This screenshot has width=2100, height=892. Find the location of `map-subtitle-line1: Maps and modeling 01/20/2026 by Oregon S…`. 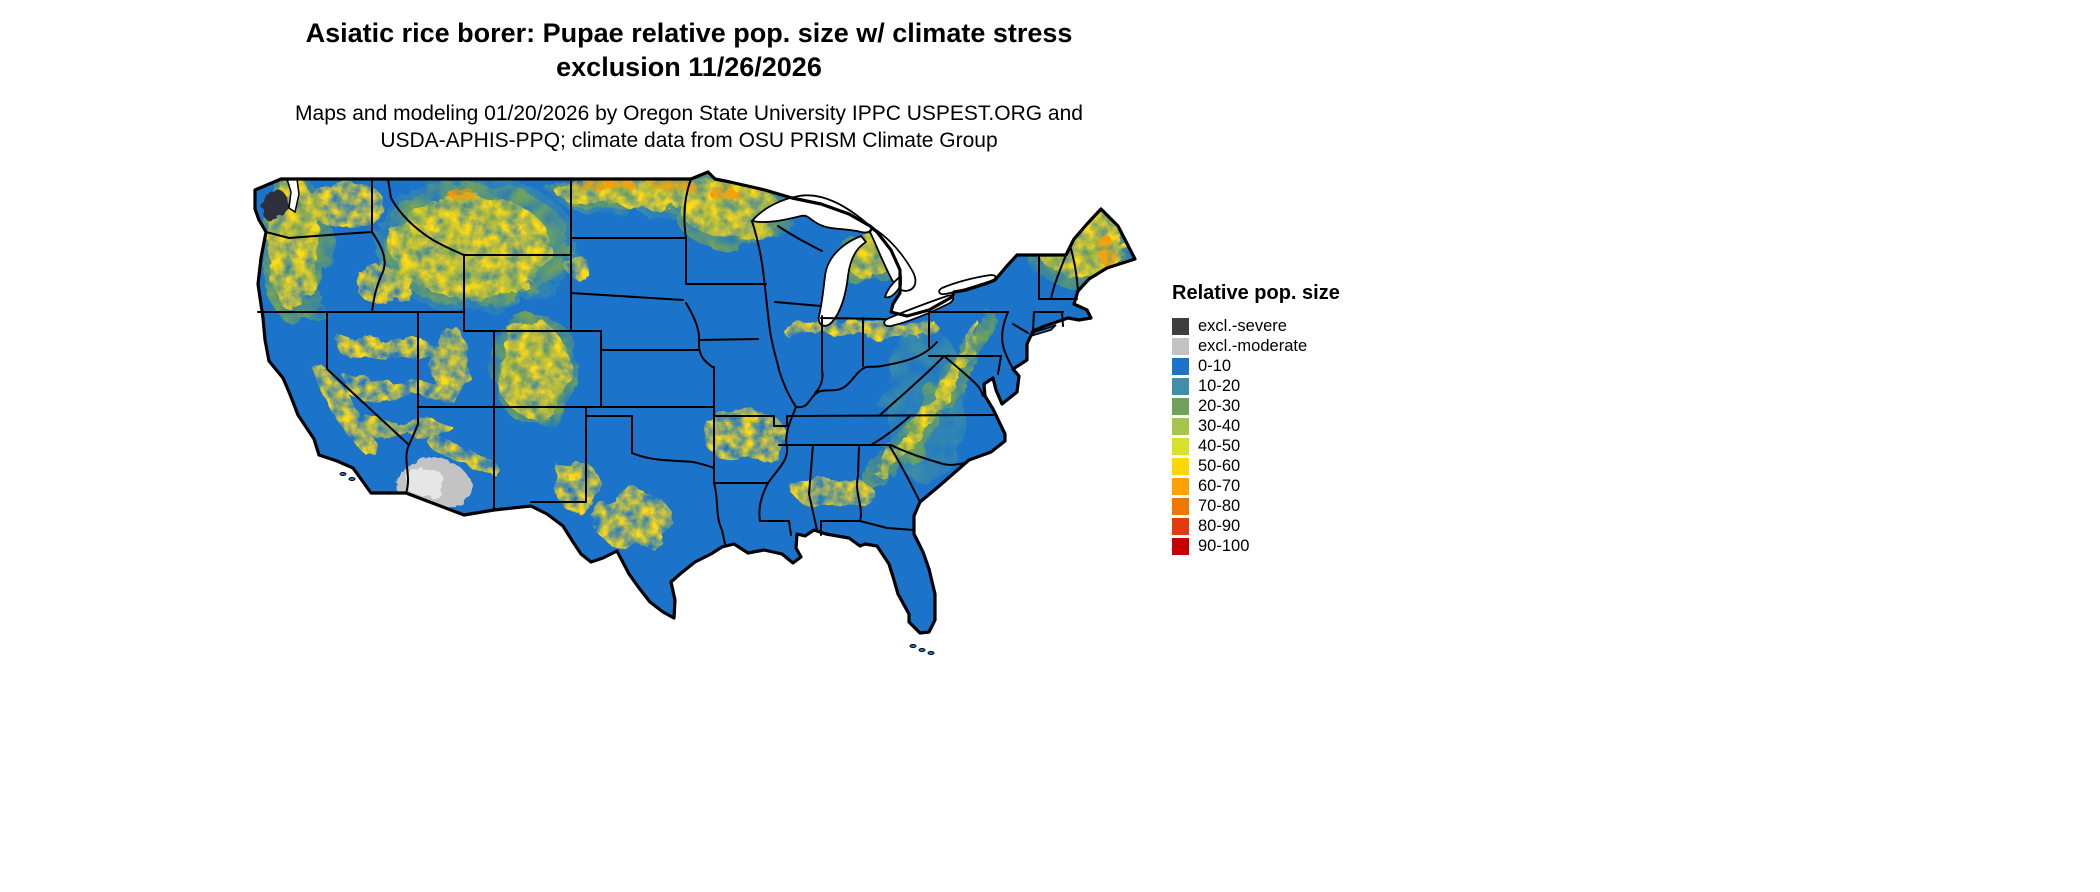

map-subtitle-line1: Maps and modeling 01/20/2026 by Oregon S… is located at coordinates (689, 113).